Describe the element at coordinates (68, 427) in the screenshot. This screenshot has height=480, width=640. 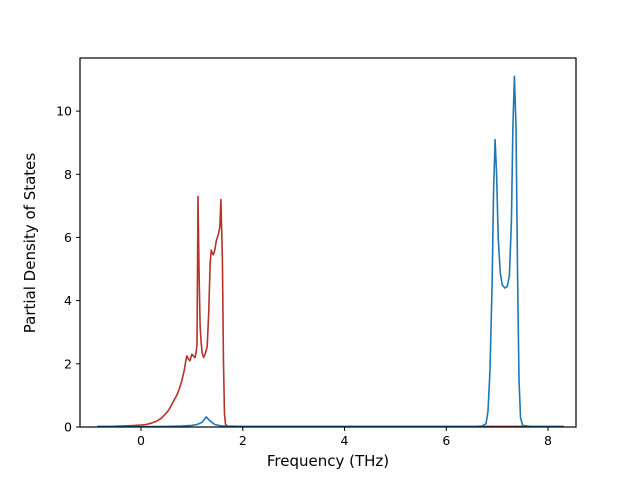
I see `y-tick-label: 0` at that location.